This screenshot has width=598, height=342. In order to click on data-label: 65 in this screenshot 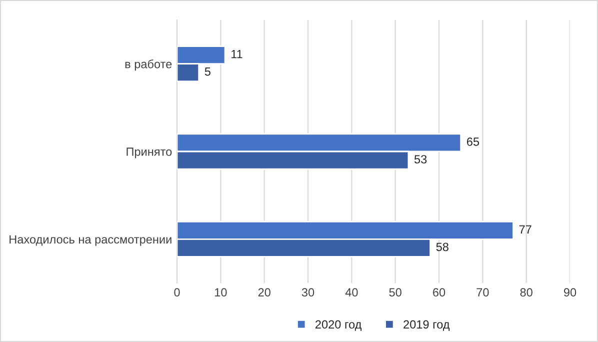, I will do `click(473, 142)`.